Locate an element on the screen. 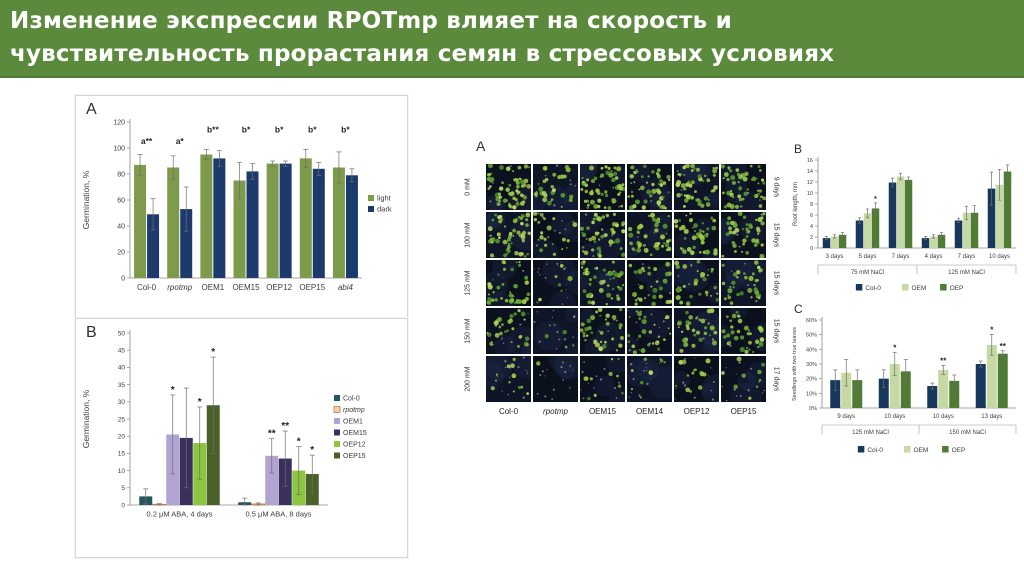 The image size is (1024, 574). photo-glow is located at coordinates (654, 287).